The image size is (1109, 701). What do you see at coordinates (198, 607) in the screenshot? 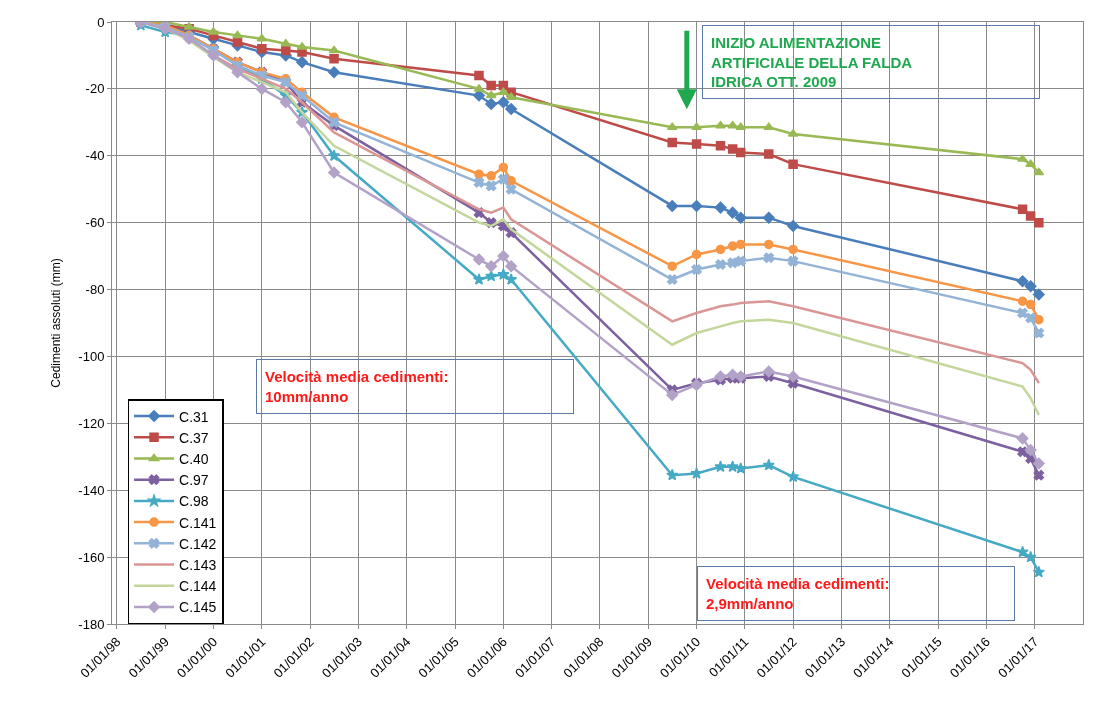
I see `legend-label: C.145` at bounding box center [198, 607].